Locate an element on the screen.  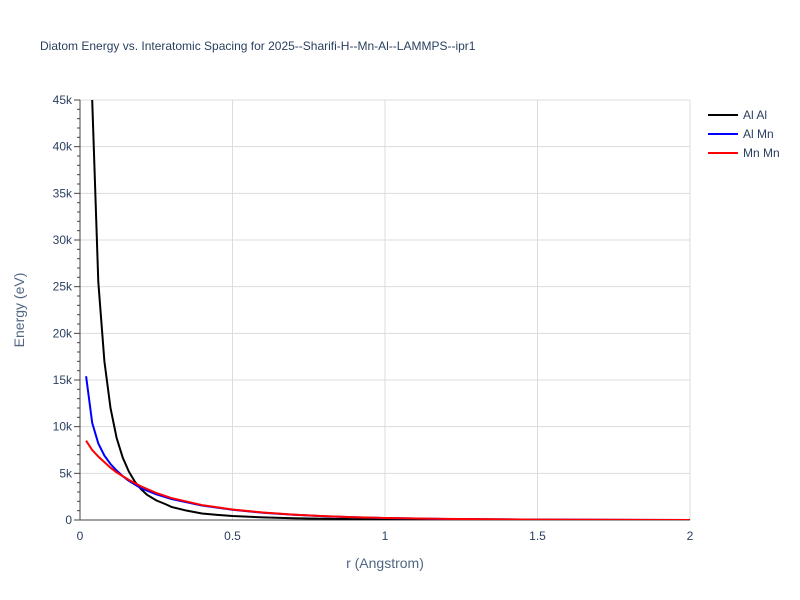
y-tick-label: 15k is located at coordinates (63, 380).